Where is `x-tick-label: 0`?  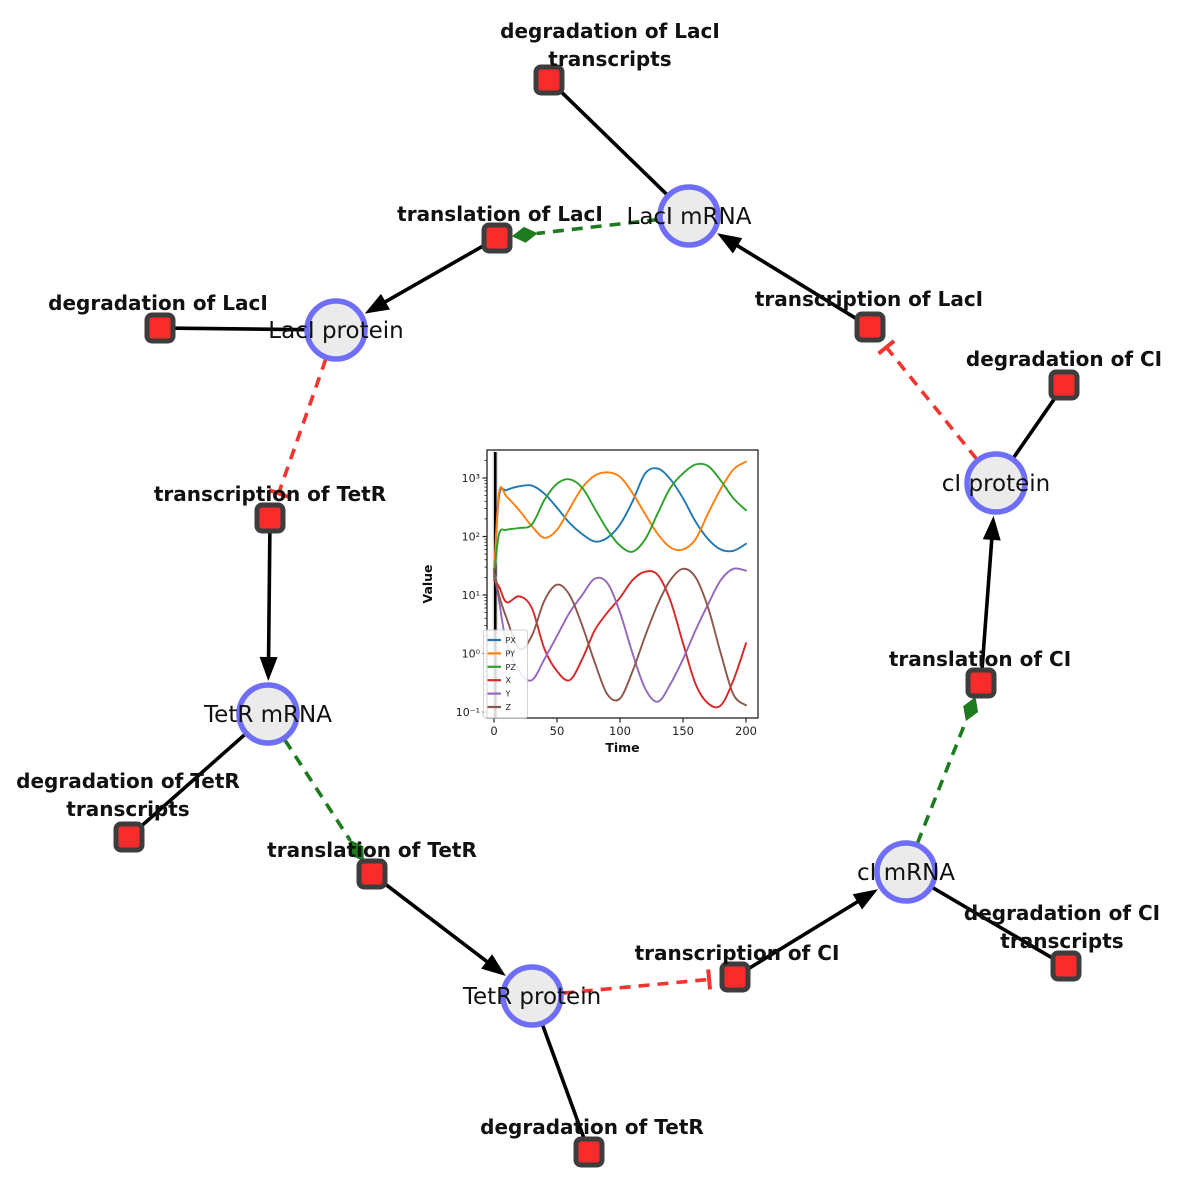 x-tick-label: 0 is located at coordinates (493, 731).